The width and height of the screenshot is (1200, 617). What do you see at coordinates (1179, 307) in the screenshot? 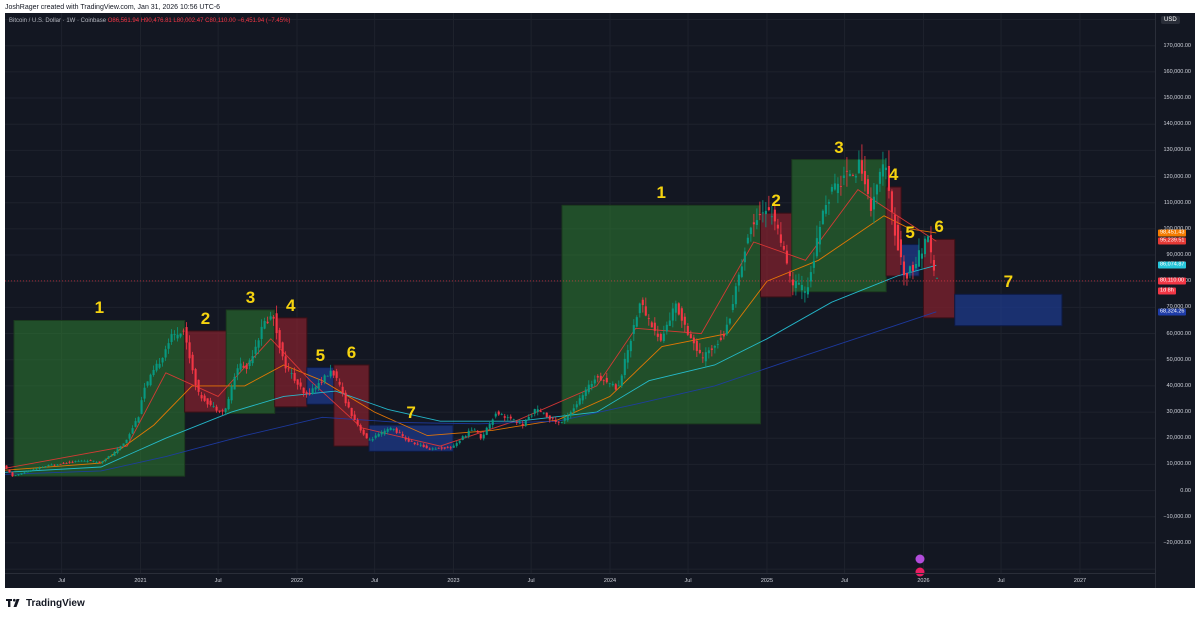
I see `price-tick-label: 70,000.00` at bounding box center [1179, 307].